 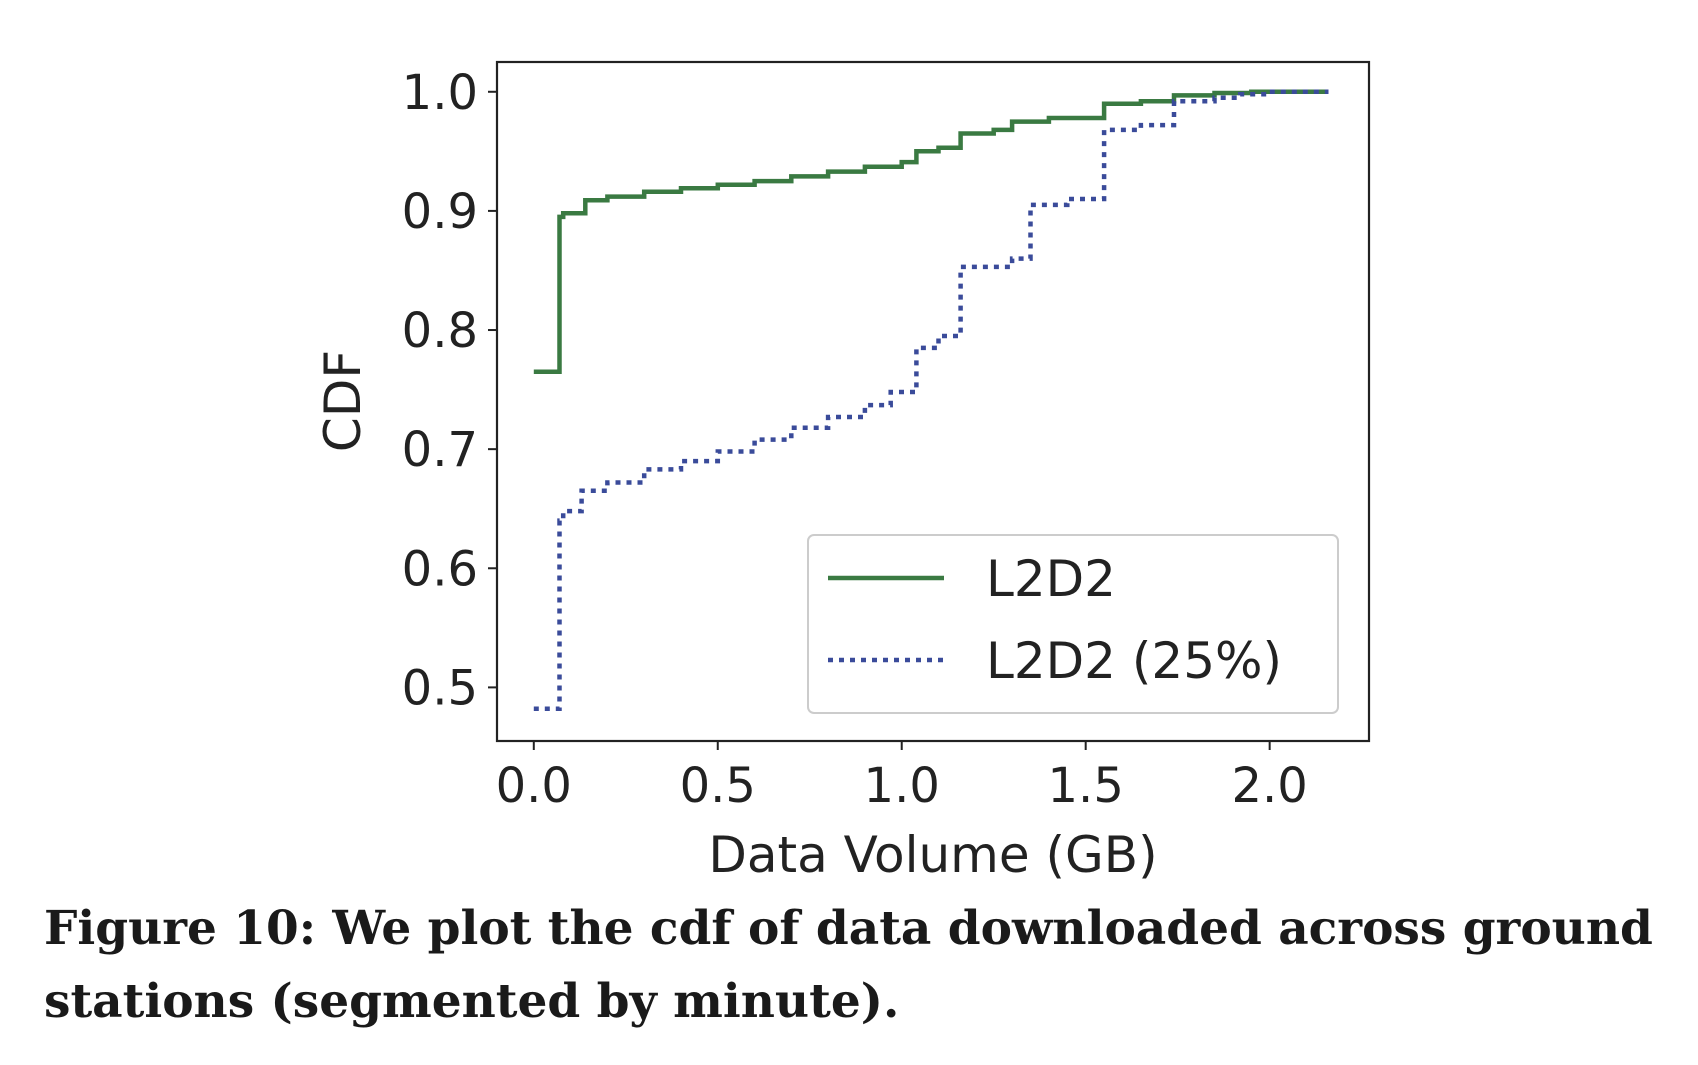 I want to click on series-line-l2d2, so click(x=931, y=231).